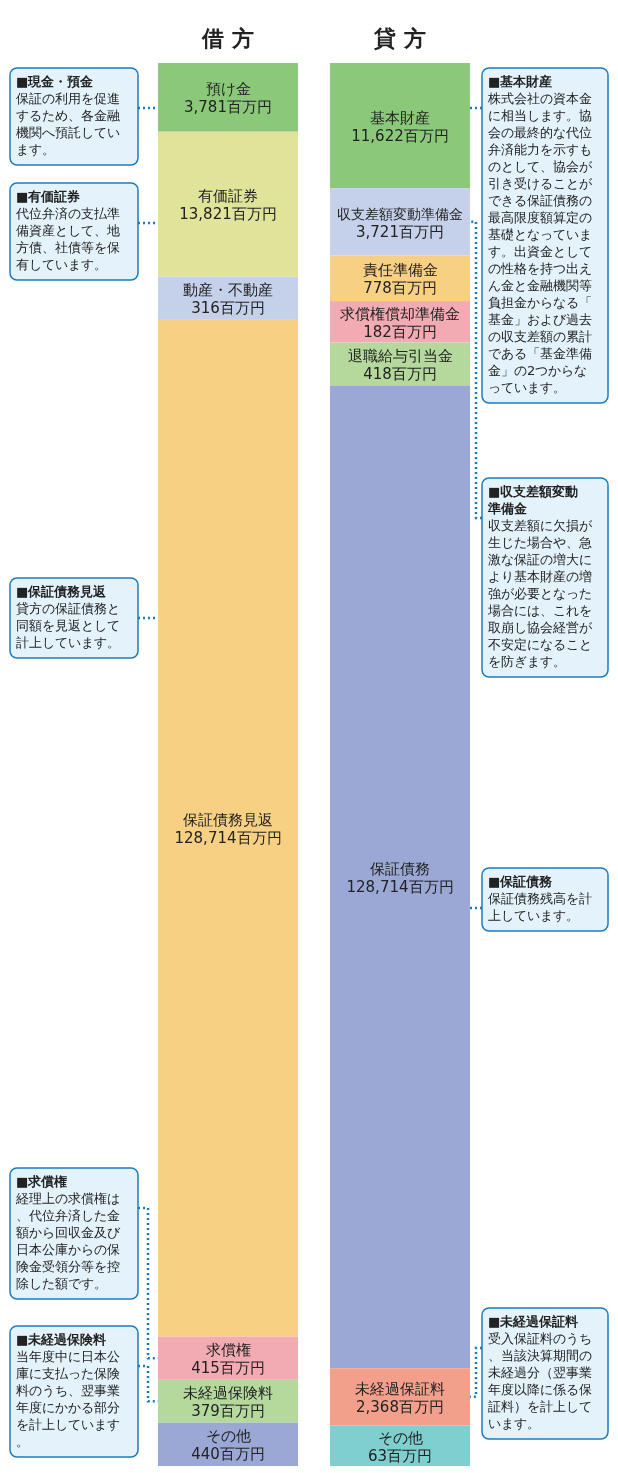 The width and height of the screenshot is (618, 1473). What do you see at coordinates (540, 593) in the screenshot?
I see `text: 収支差額に欠損が生じた場合や、急激な保証の増大により基本財産の増強が必要となった場合には、これを取崩し協会経営が不安定になることを防ぎます。` at bounding box center [540, 593].